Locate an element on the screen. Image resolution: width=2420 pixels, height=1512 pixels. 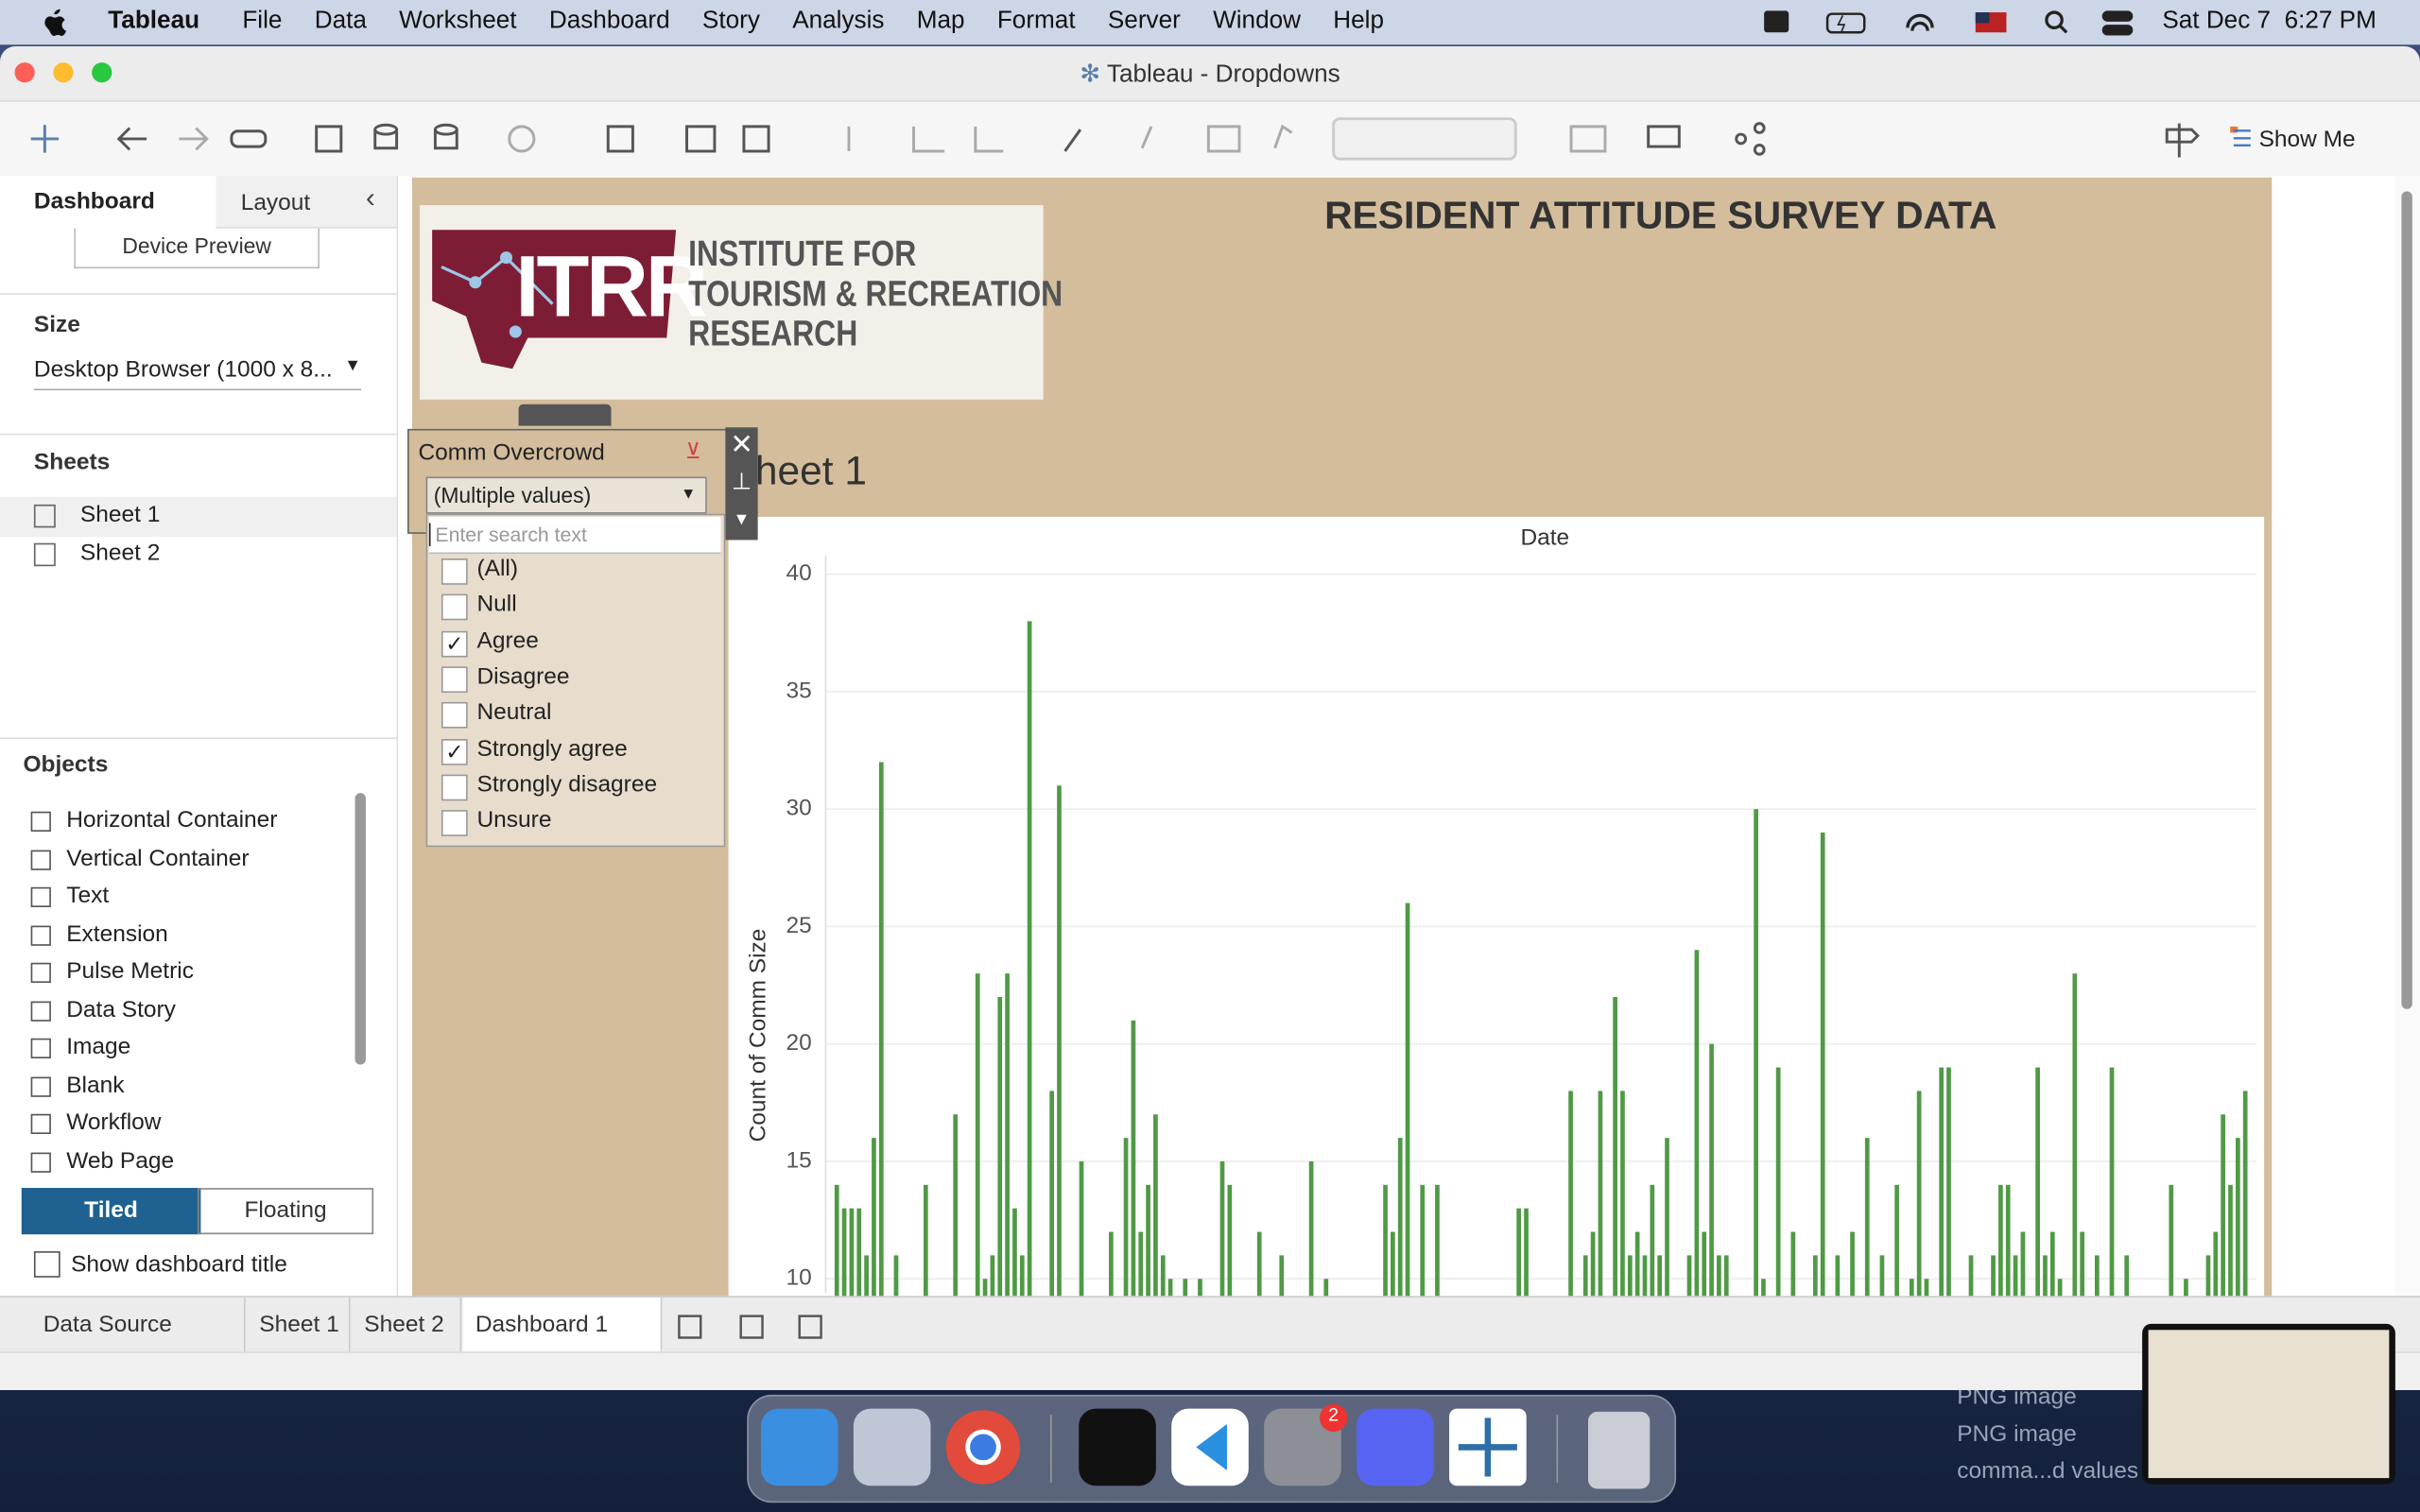
close-filter: ✕ is located at coordinates (742, 444).